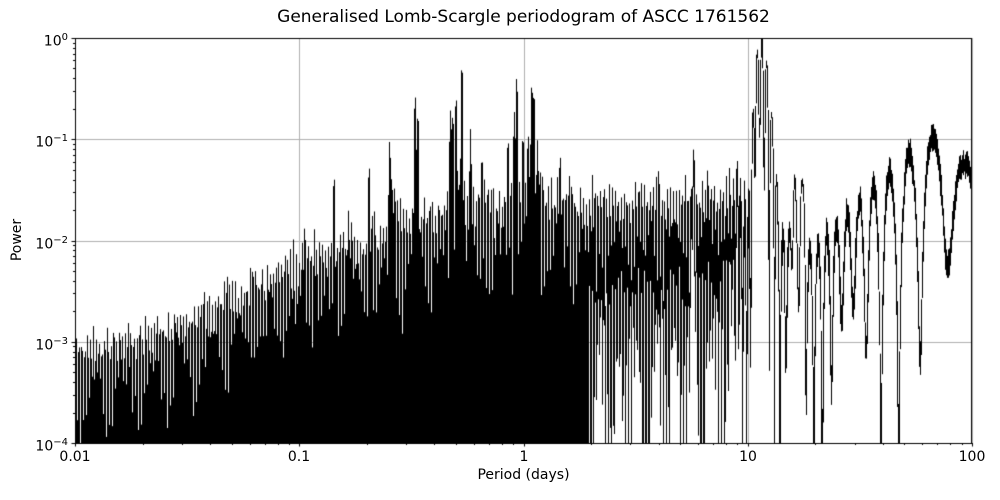  I want to click on y-tick-label-3: 10⁻³, so click(51, 345).